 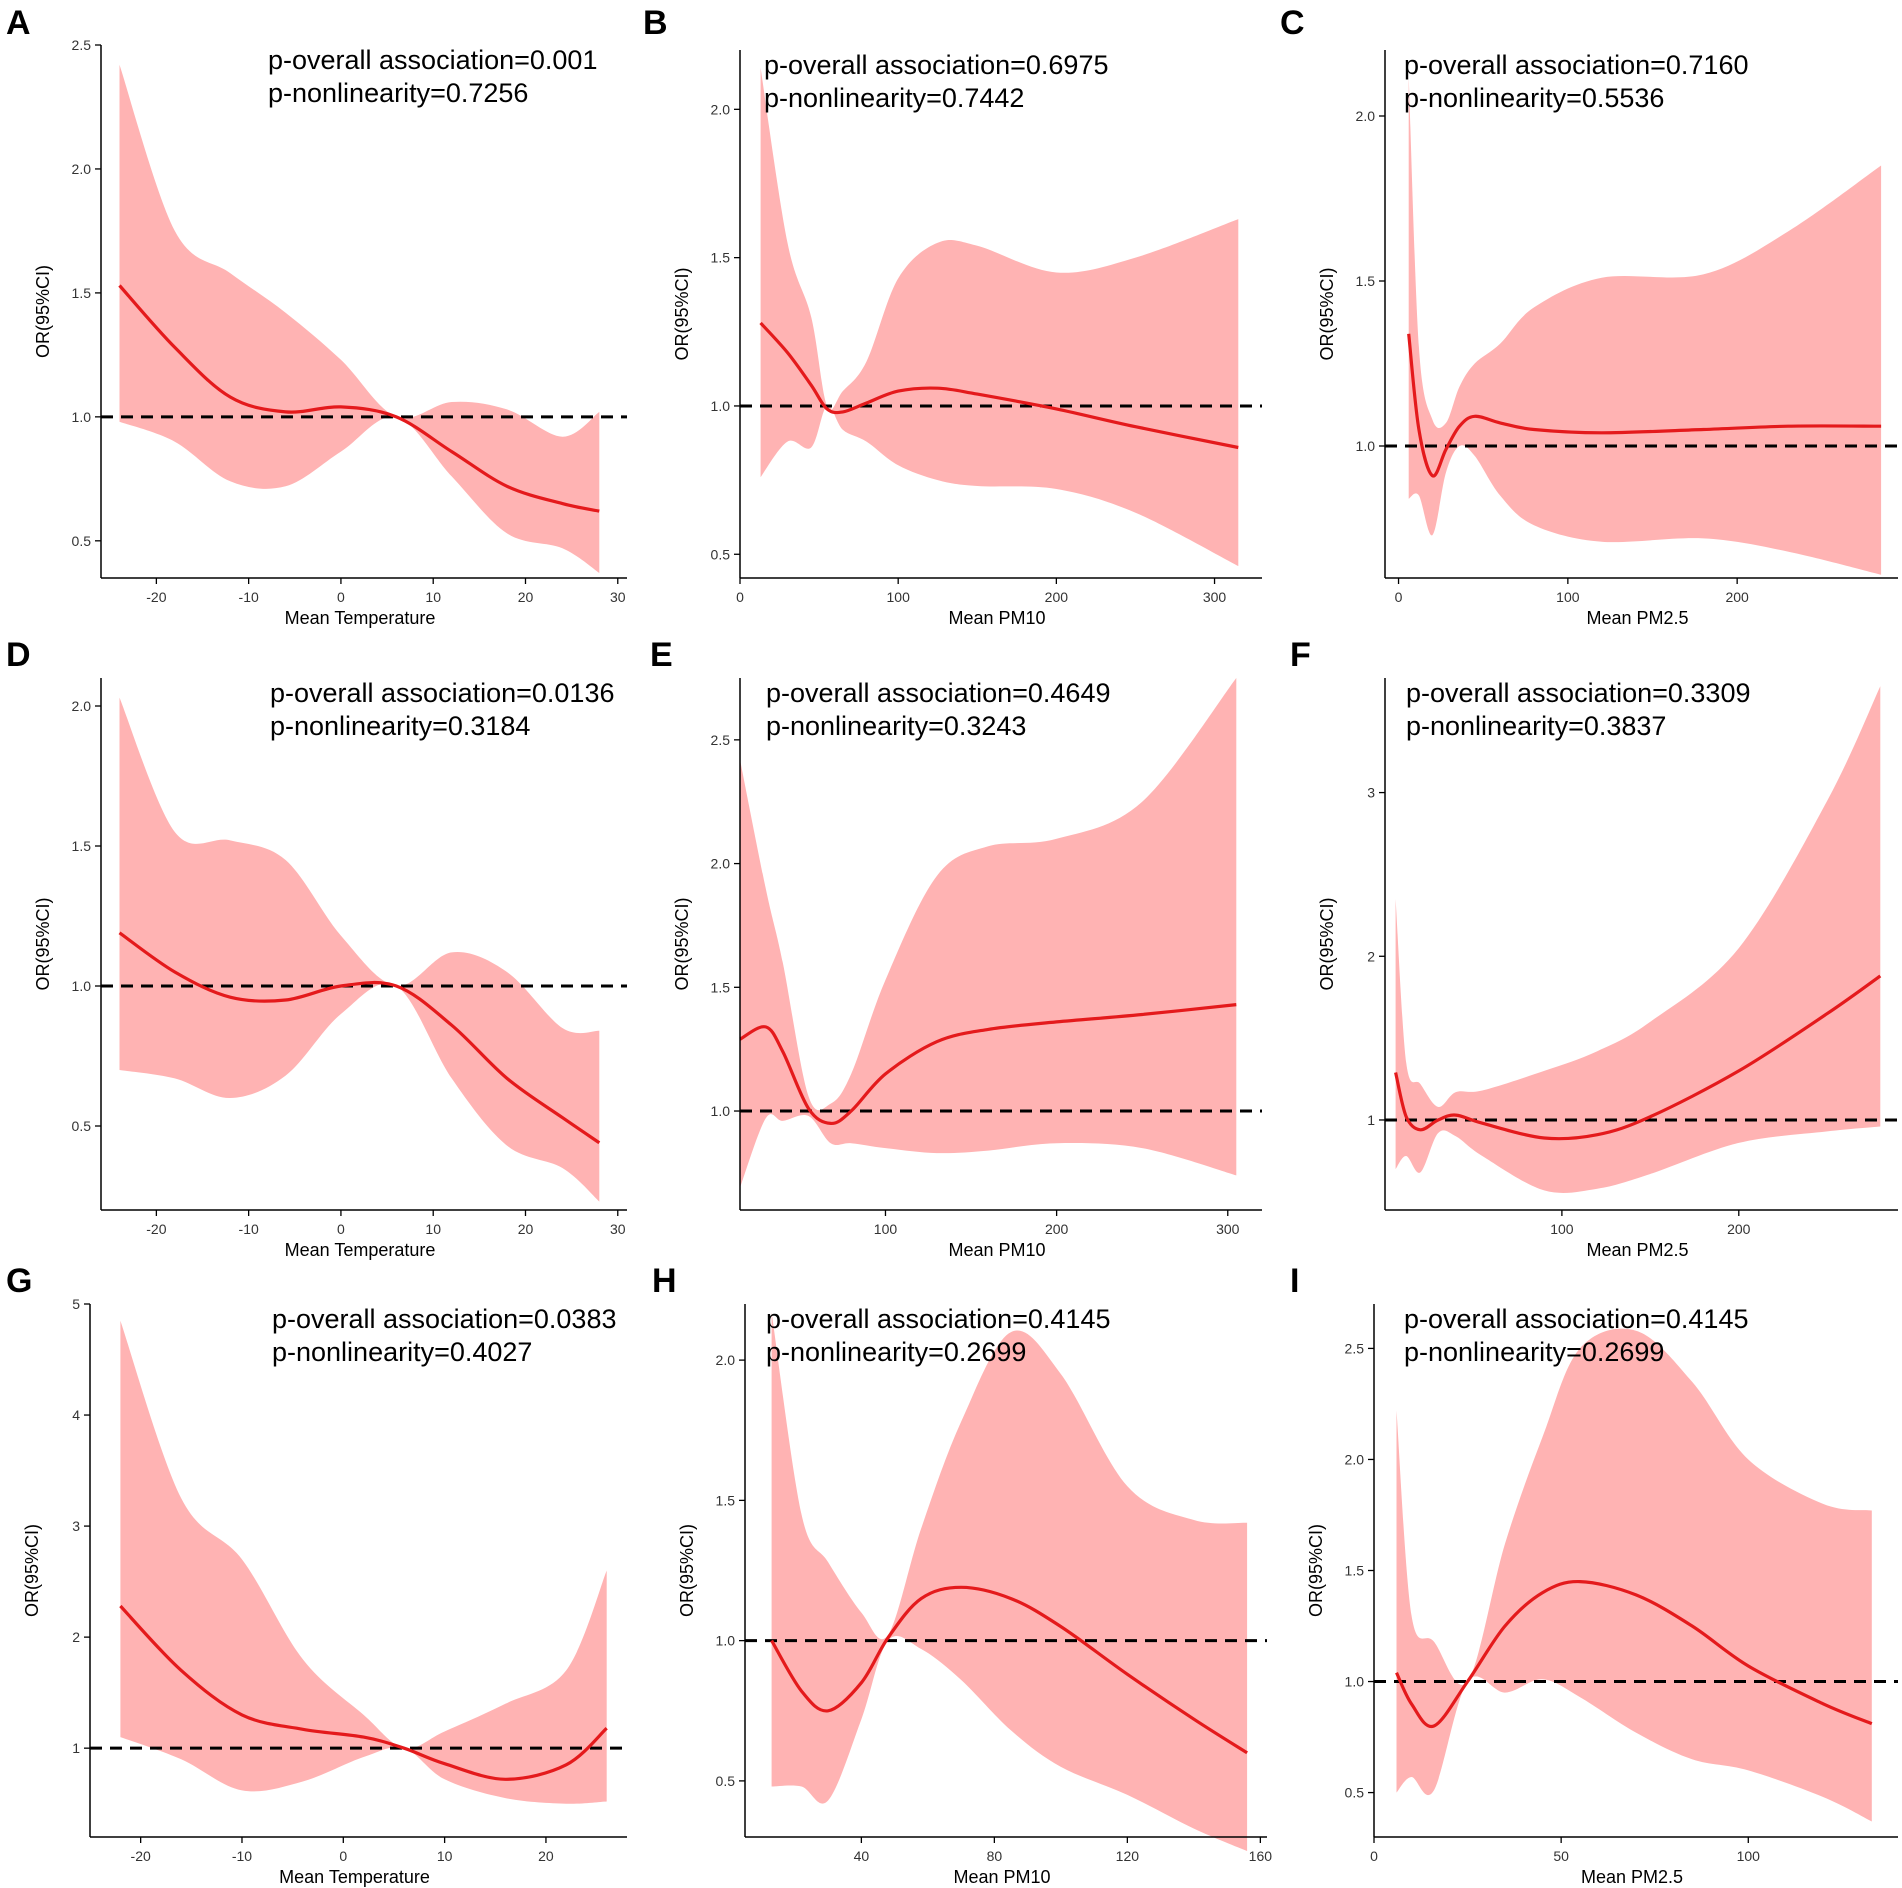 I want to click on x-tick-label: 10, so click(x=445, y=1856).